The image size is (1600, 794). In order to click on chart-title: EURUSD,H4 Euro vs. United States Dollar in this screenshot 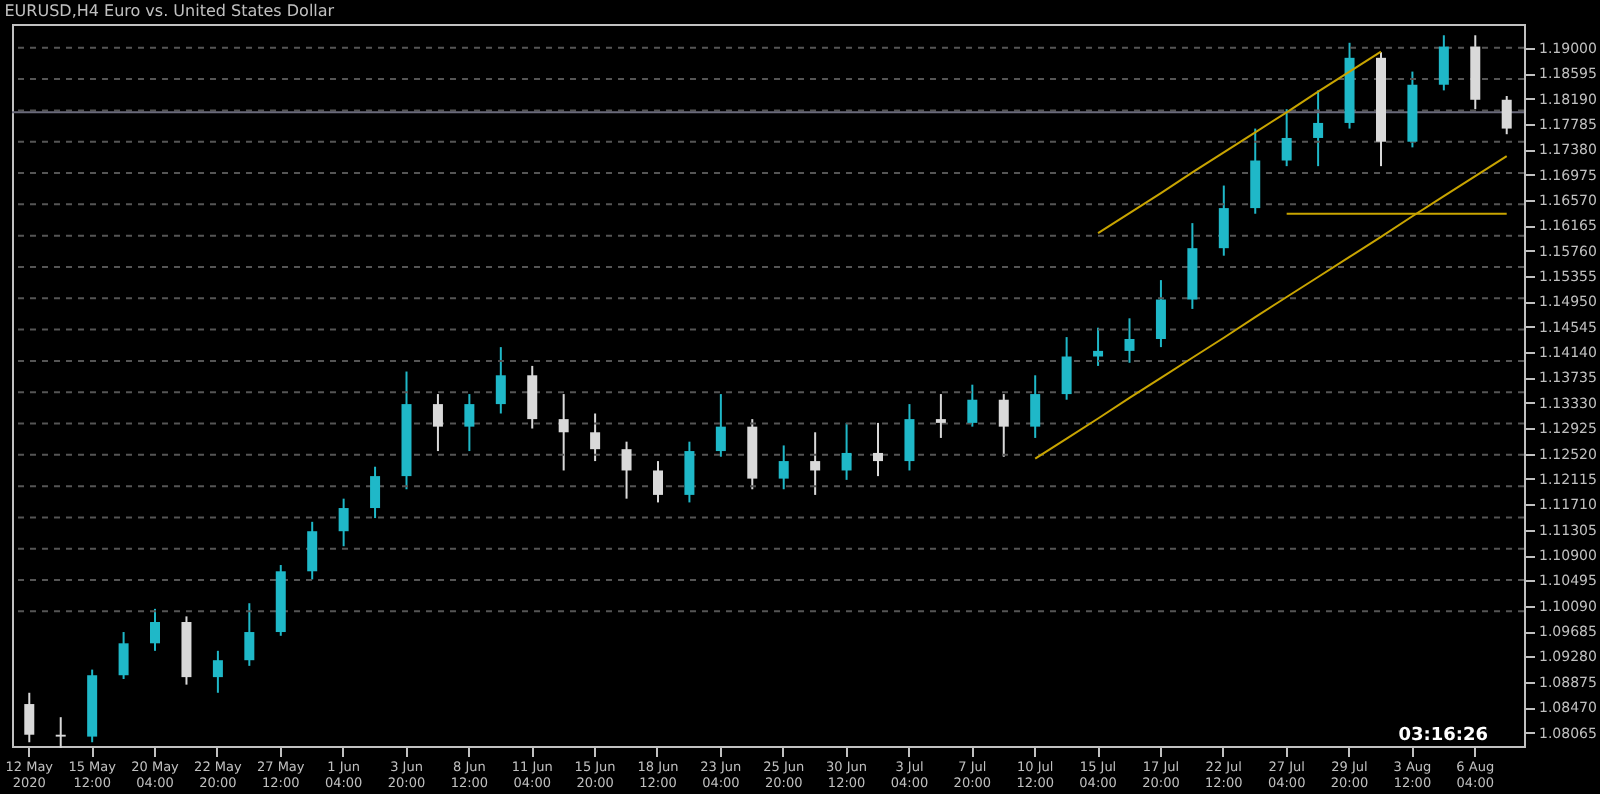, I will do `click(170, 11)`.